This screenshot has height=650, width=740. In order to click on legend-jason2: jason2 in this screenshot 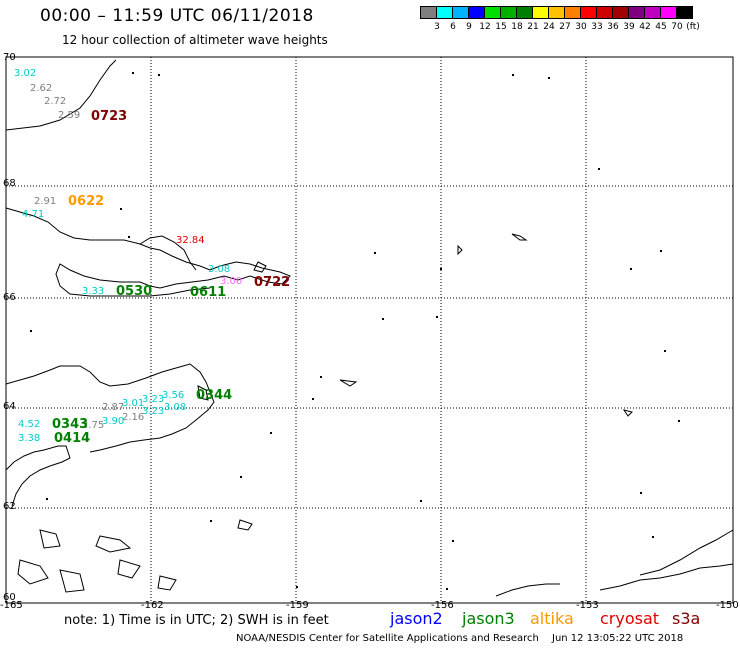, I will do `click(416, 618)`.